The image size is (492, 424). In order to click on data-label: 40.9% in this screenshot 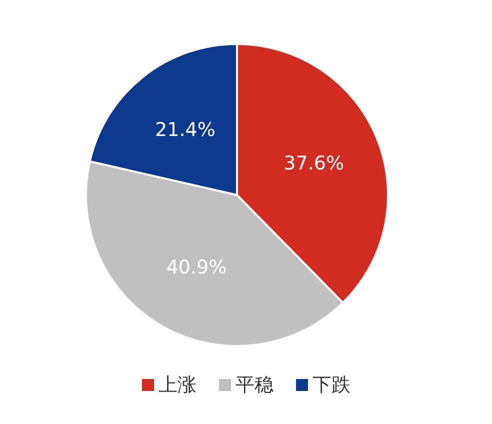, I will do `click(196, 267)`.